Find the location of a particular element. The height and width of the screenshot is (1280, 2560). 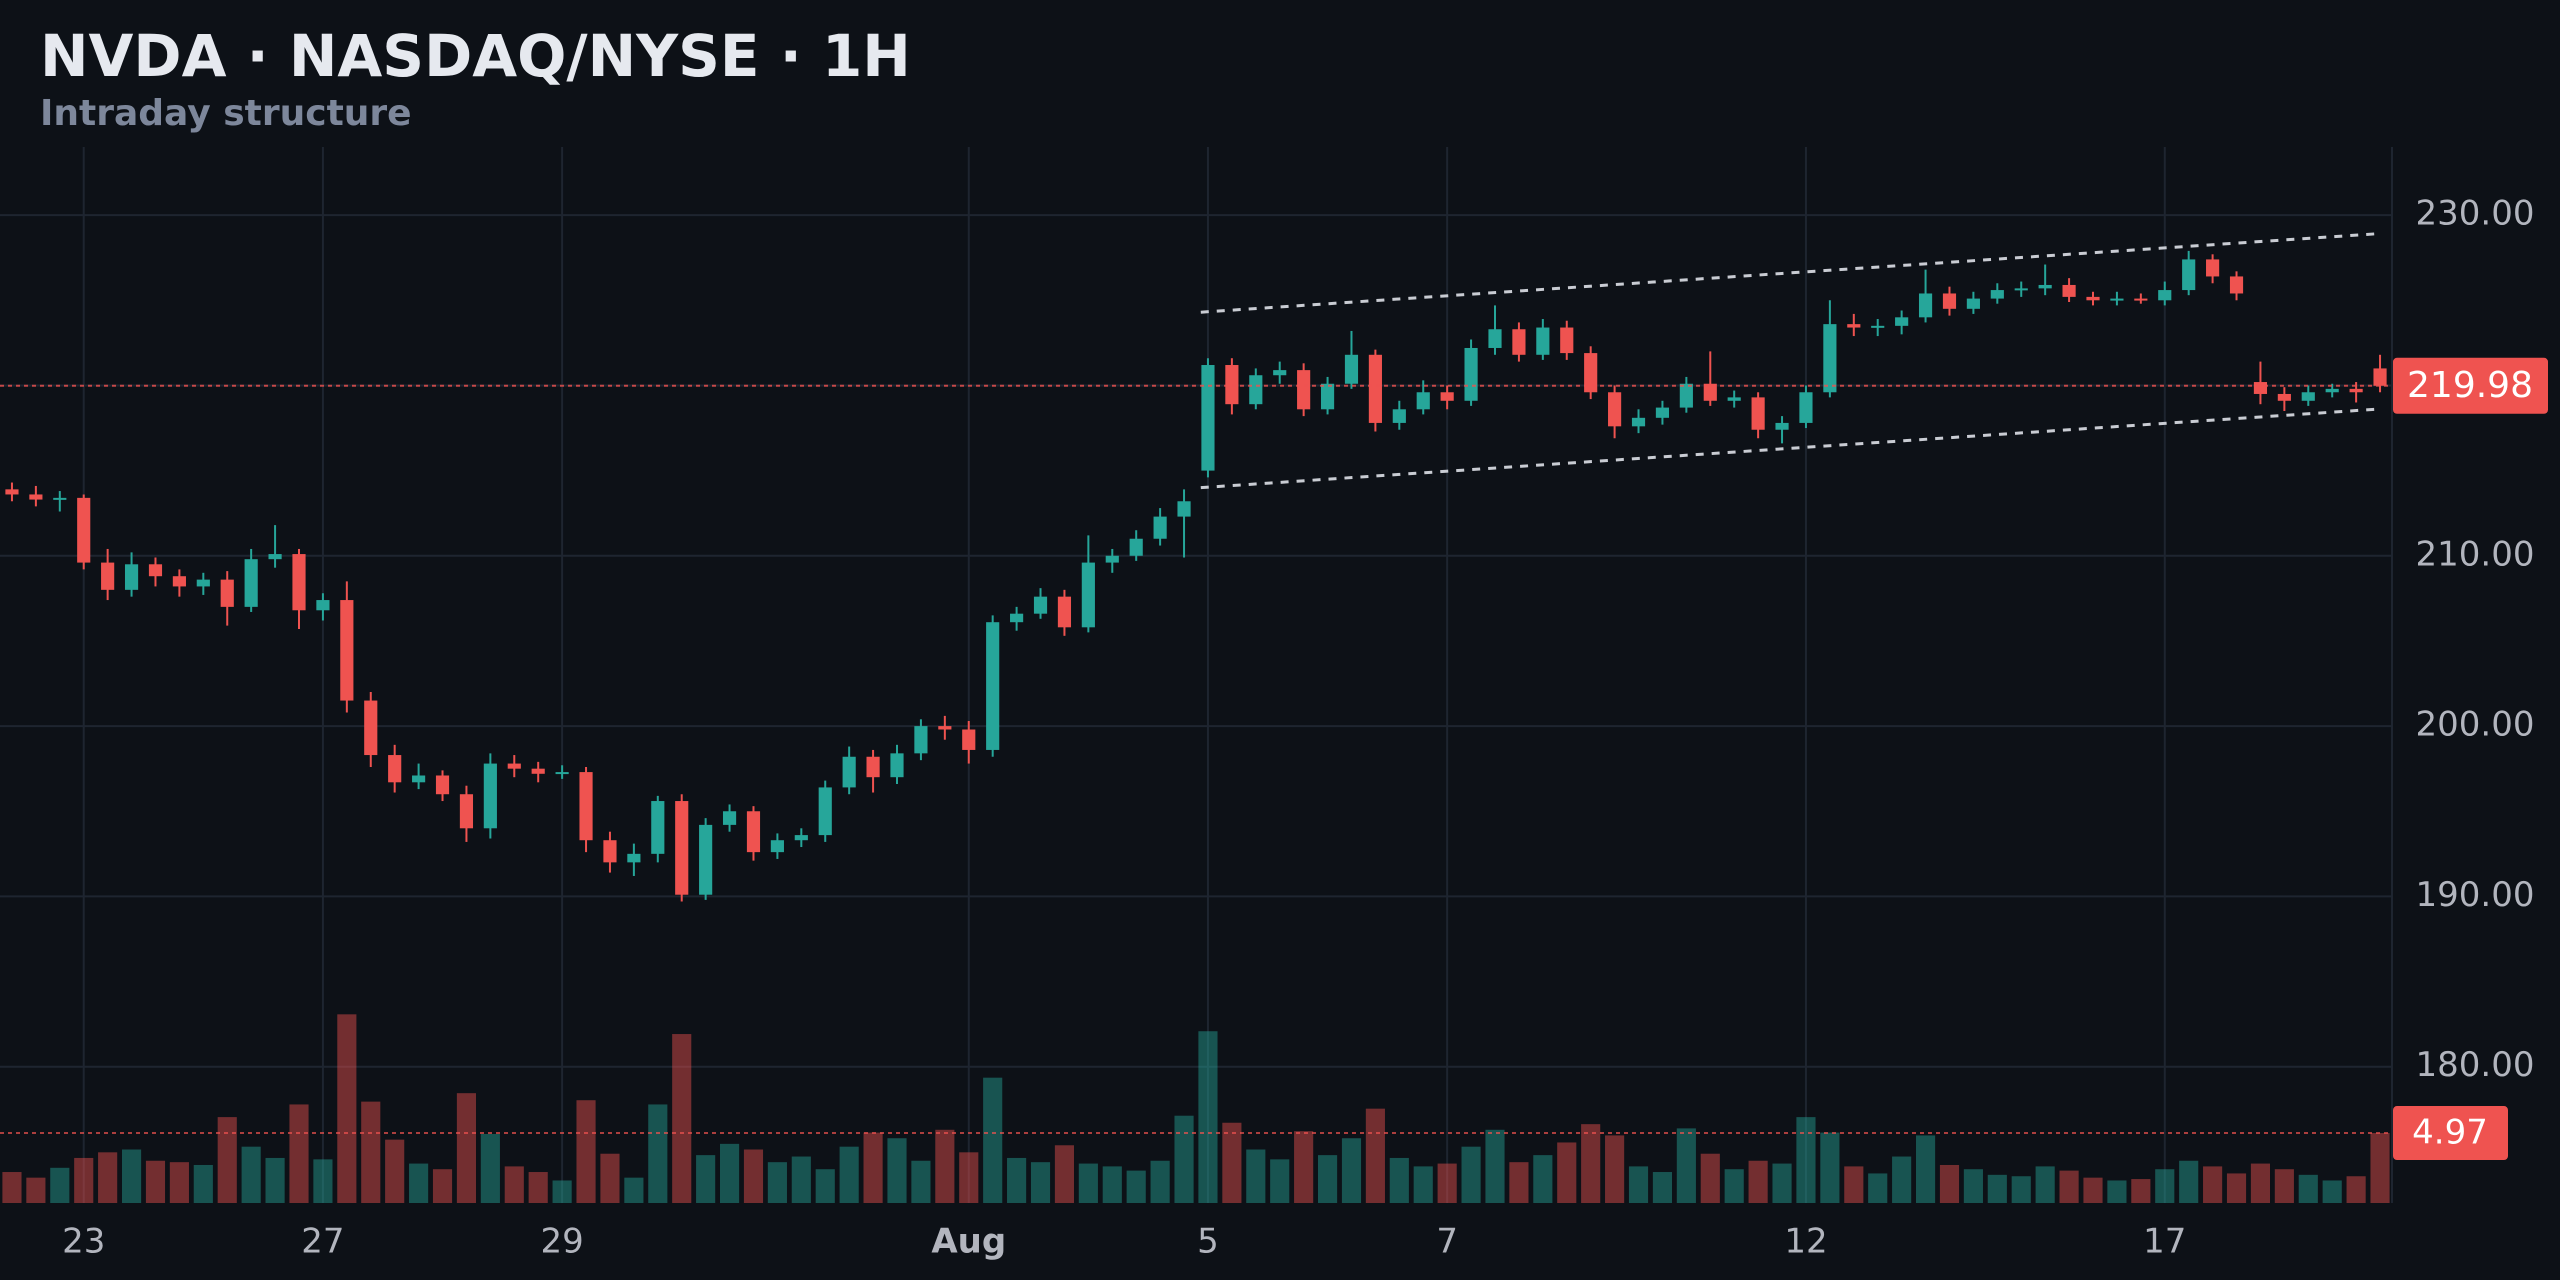

x-tick-label: 12 is located at coordinates (1805, 1242).